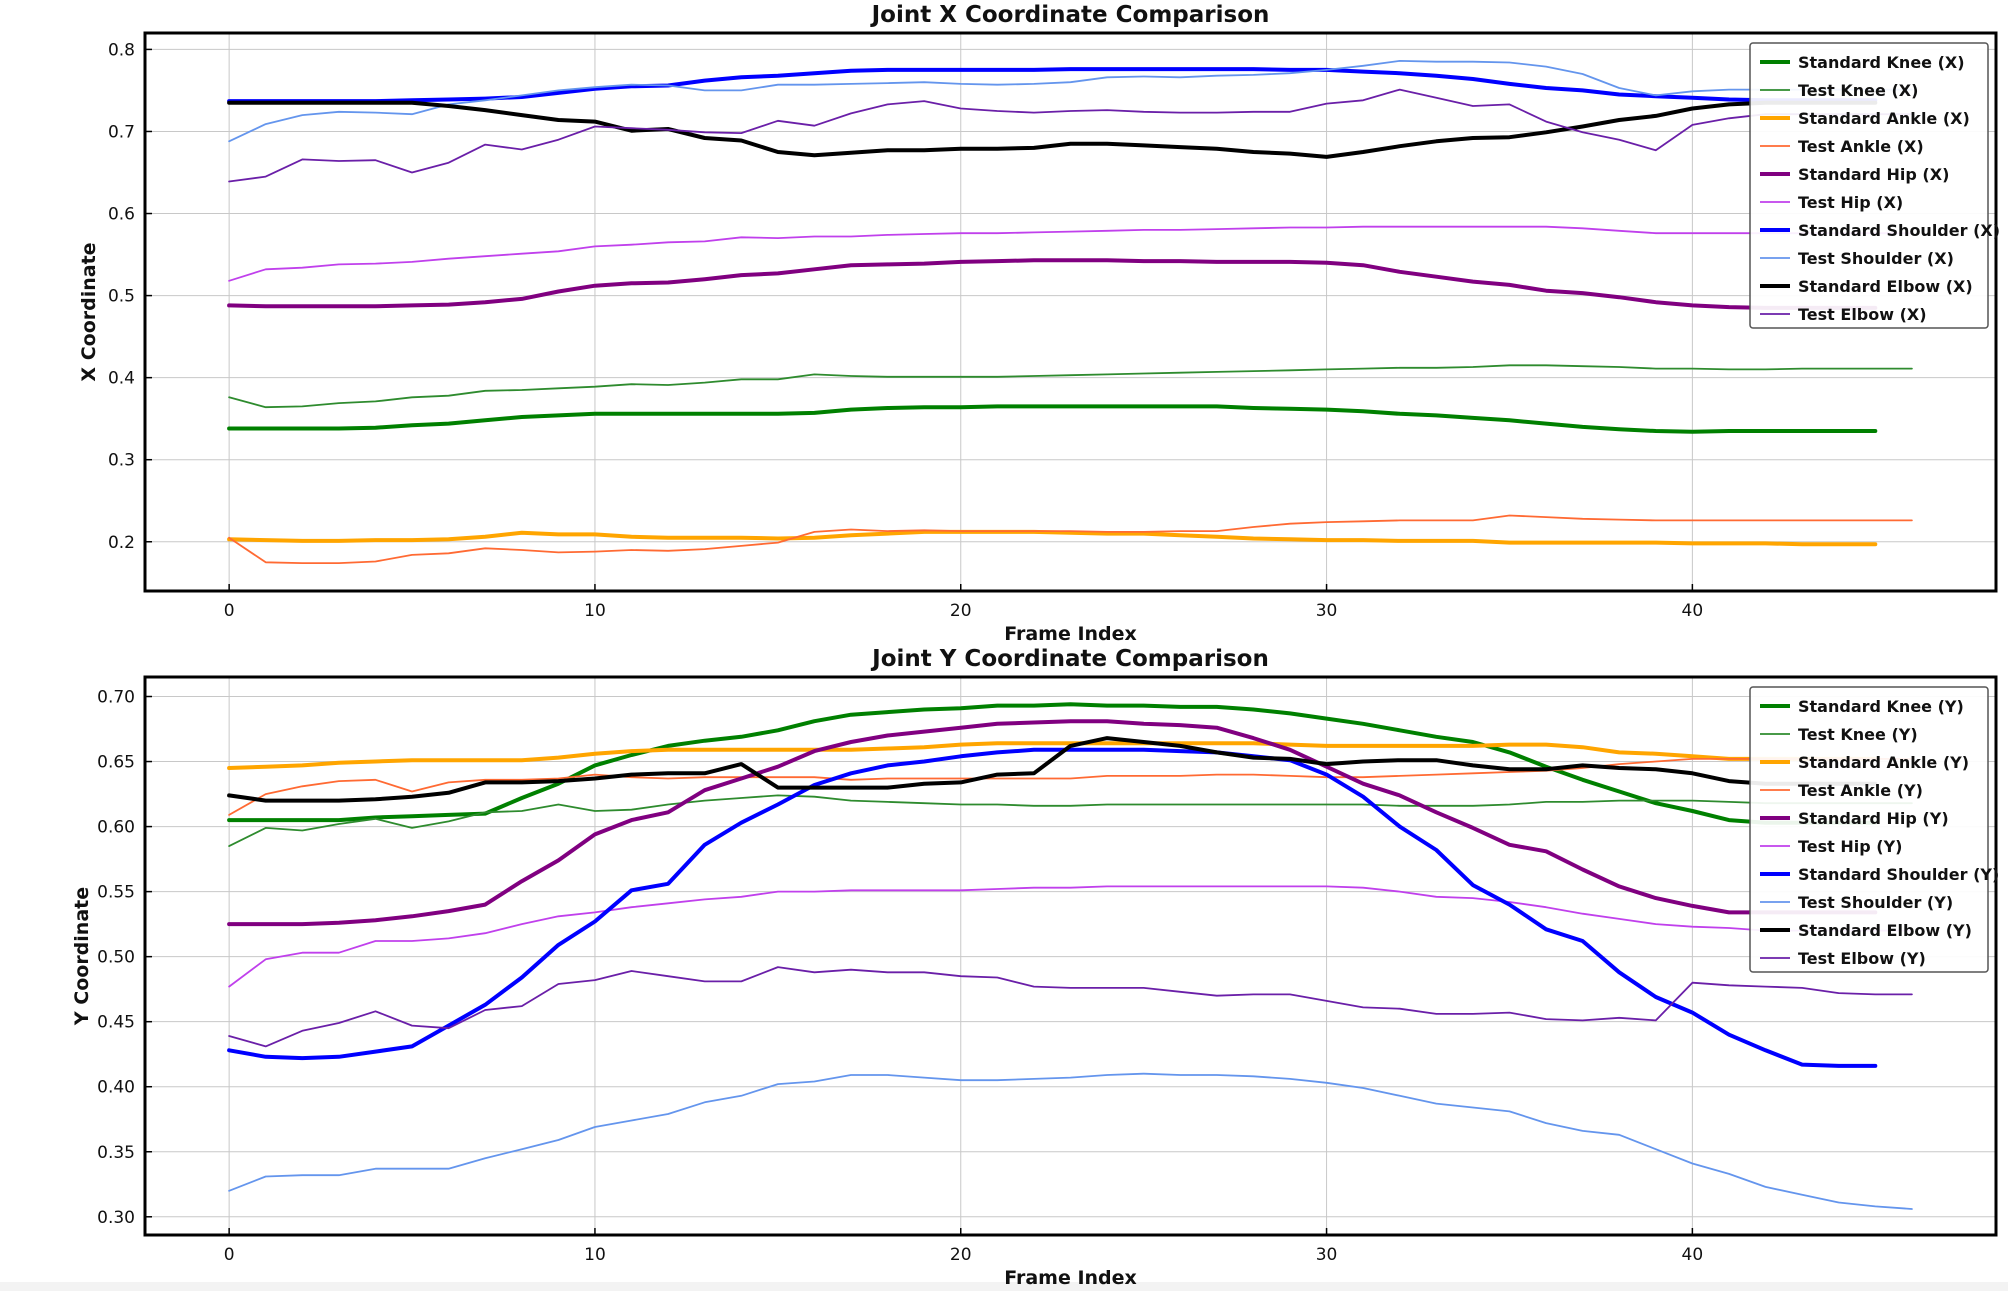 The image size is (2008, 1291). I want to click on y-tick-label: 0.45, so click(116, 1023).